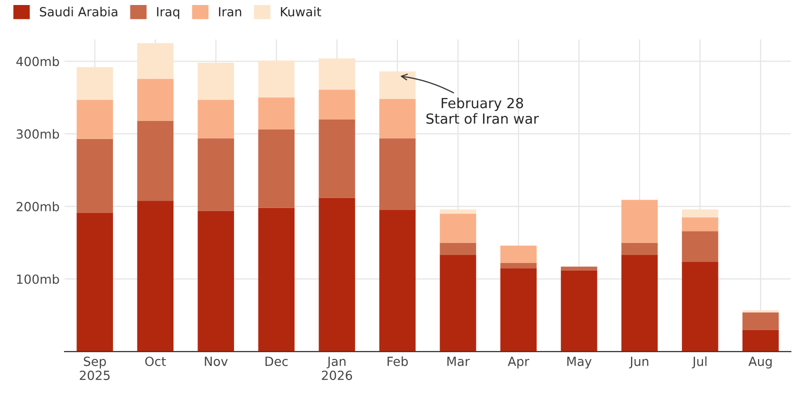  What do you see at coordinates (38, 207) in the screenshot?
I see `y-tick-label: 200mb` at bounding box center [38, 207].